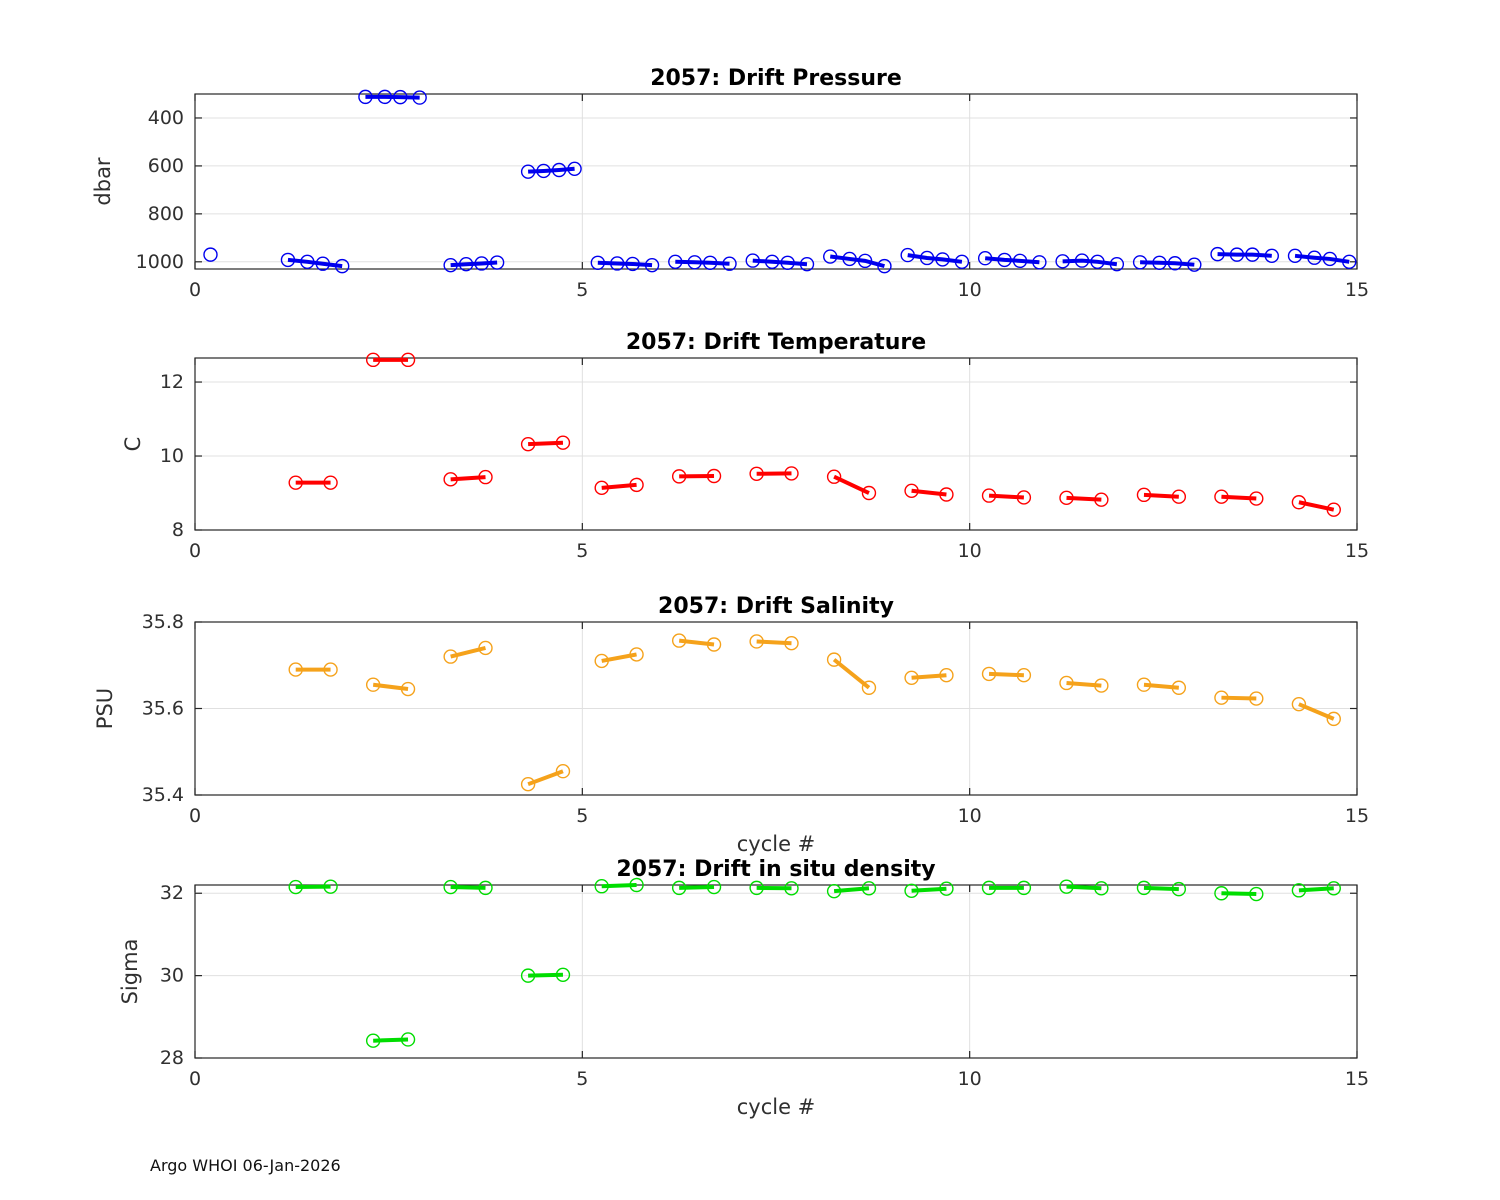 This screenshot has height=1200, width=1500. What do you see at coordinates (172, 382) in the screenshot?
I see `y-tick-label: 12` at bounding box center [172, 382].